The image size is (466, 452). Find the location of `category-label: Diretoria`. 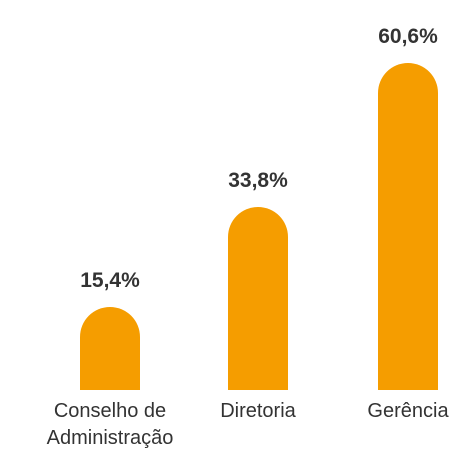

category-label: Diretoria is located at coordinates (258, 411).